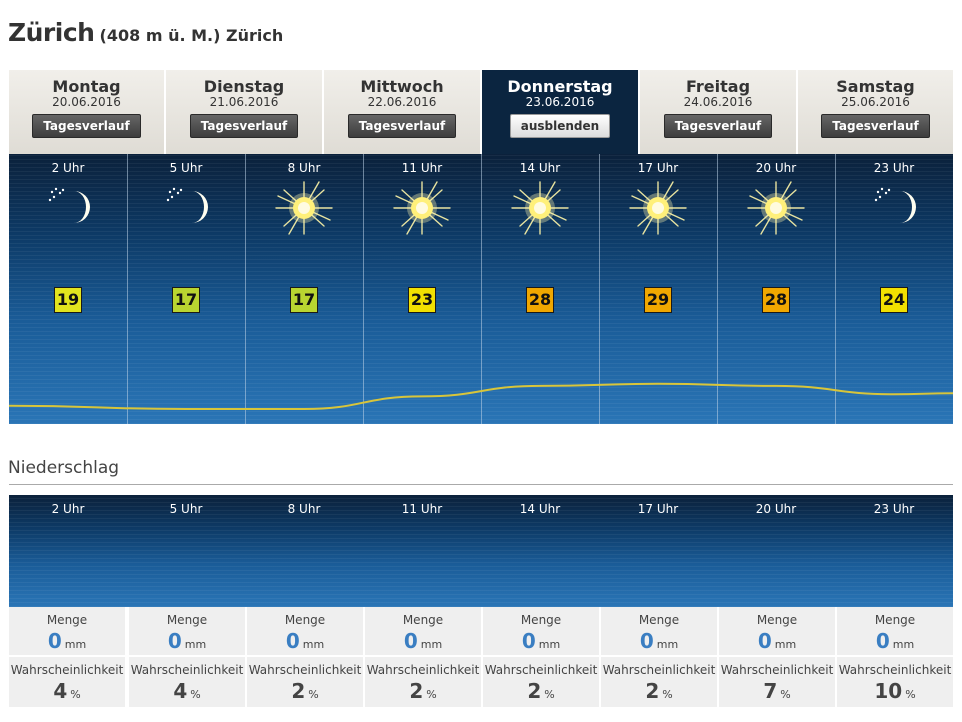 The width and height of the screenshot is (962, 722). I want to click on temperature-line, so click(481, 396).